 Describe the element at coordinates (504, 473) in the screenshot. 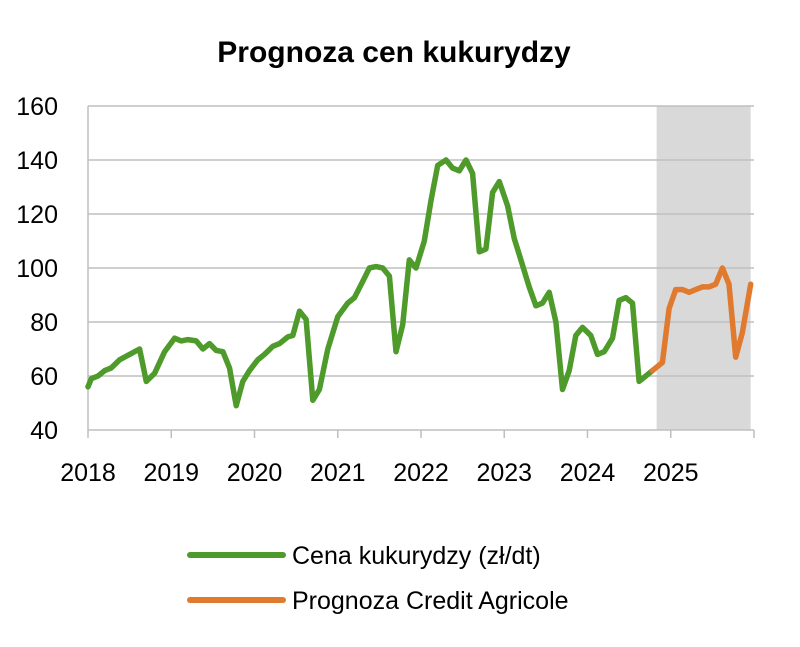

I see `x-tick-label: 2023` at that location.